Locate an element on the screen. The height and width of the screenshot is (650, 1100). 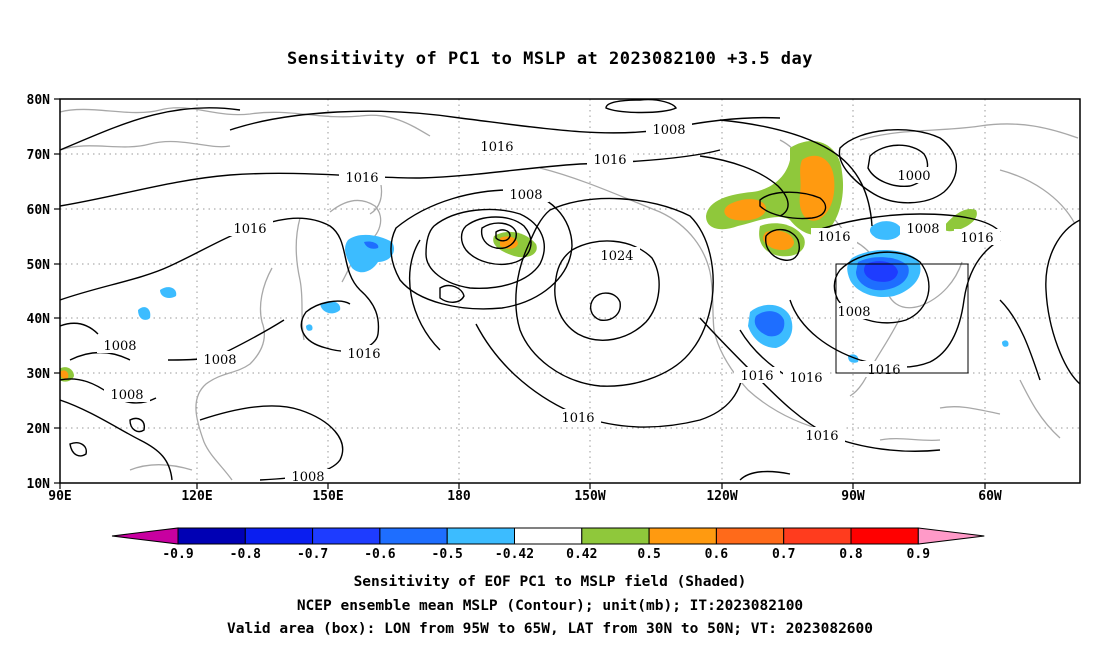
lon-tick-label: 120E is located at coordinates (196, 496).